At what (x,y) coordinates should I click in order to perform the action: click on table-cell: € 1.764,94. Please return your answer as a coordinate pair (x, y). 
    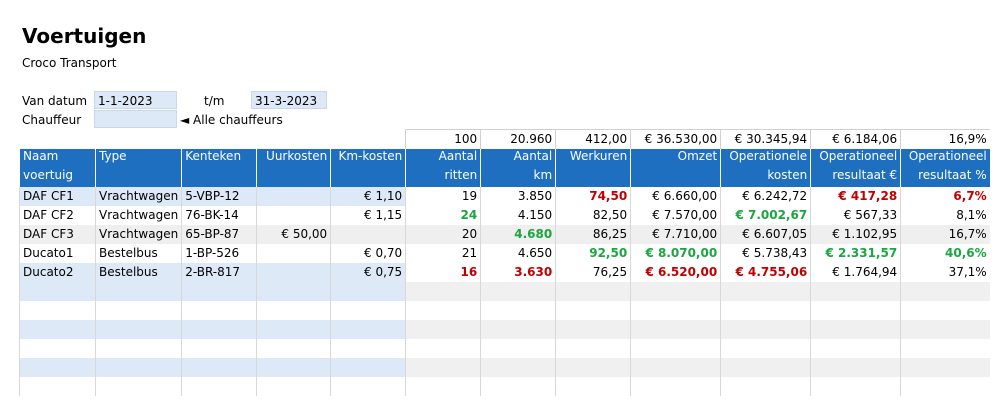
    Looking at the image, I should click on (855, 272).